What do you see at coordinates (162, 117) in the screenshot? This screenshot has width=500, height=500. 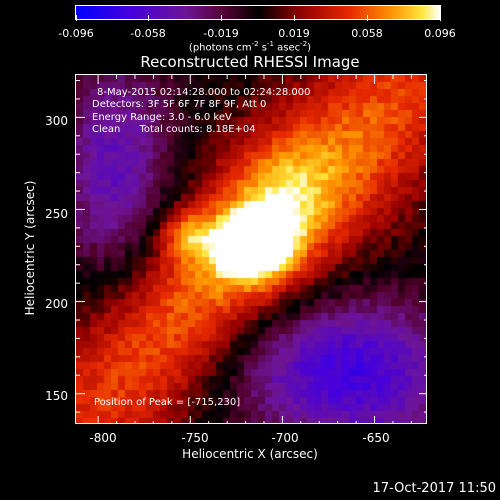 I see `energy-range-text: Energy Range: 3.0 - 6.0 keV` at bounding box center [162, 117].